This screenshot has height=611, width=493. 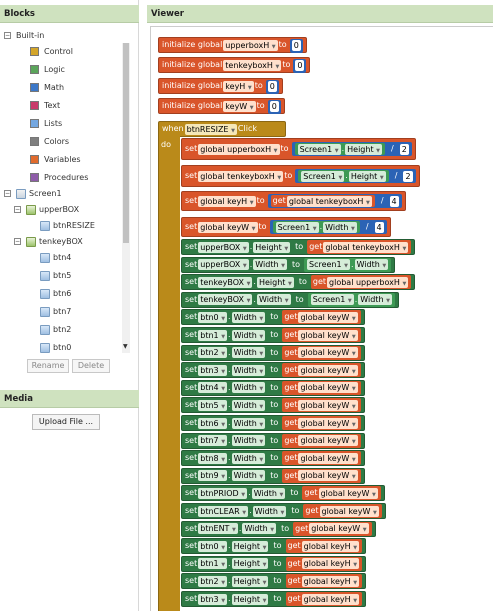 What do you see at coordinates (220, 86) in the screenshot?
I see `initialize-global-block: initialize global keyH ▼ to 0` at bounding box center [220, 86].